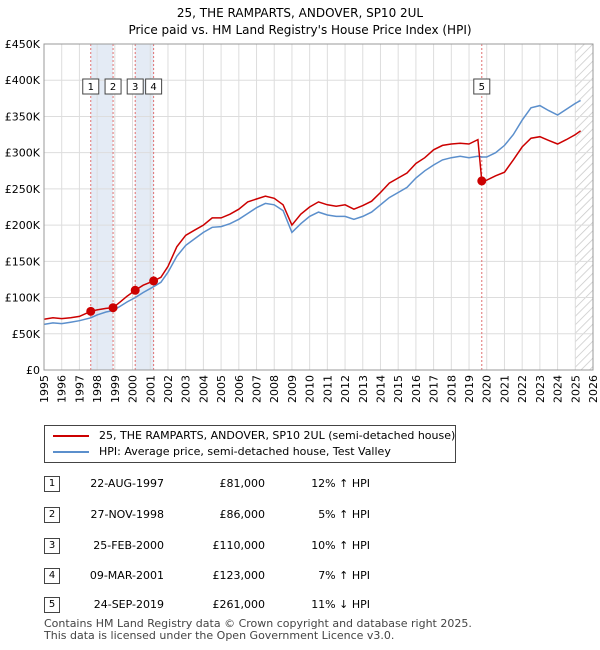  Describe the element at coordinates (168, 389) in the screenshot. I see `x-tick-label: 2002` at that location.